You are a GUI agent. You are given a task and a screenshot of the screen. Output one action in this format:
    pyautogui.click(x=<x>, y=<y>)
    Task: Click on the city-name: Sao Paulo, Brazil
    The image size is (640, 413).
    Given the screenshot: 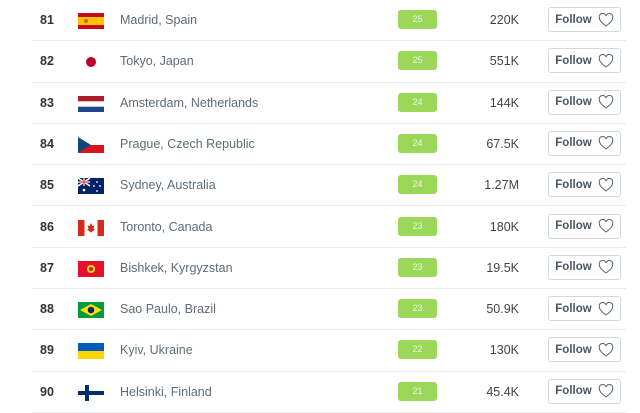 What is the action you would take?
    pyautogui.click(x=168, y=309)
    